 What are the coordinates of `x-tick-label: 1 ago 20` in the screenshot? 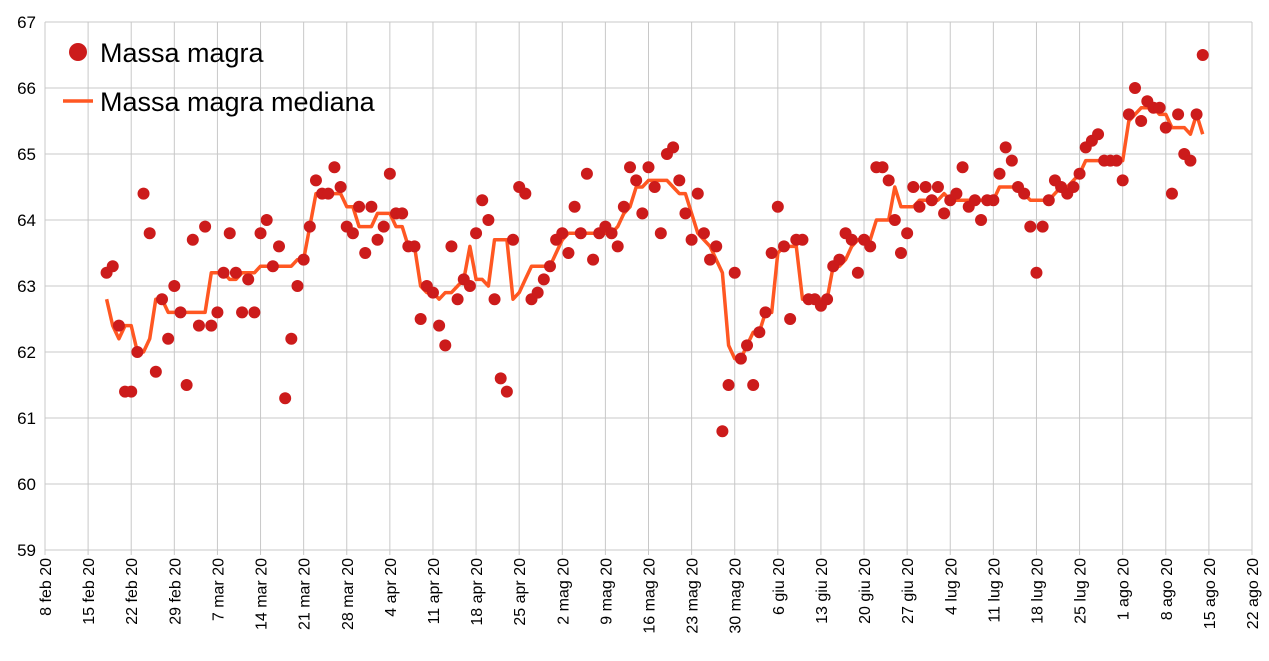 It's located at (1124, 589).